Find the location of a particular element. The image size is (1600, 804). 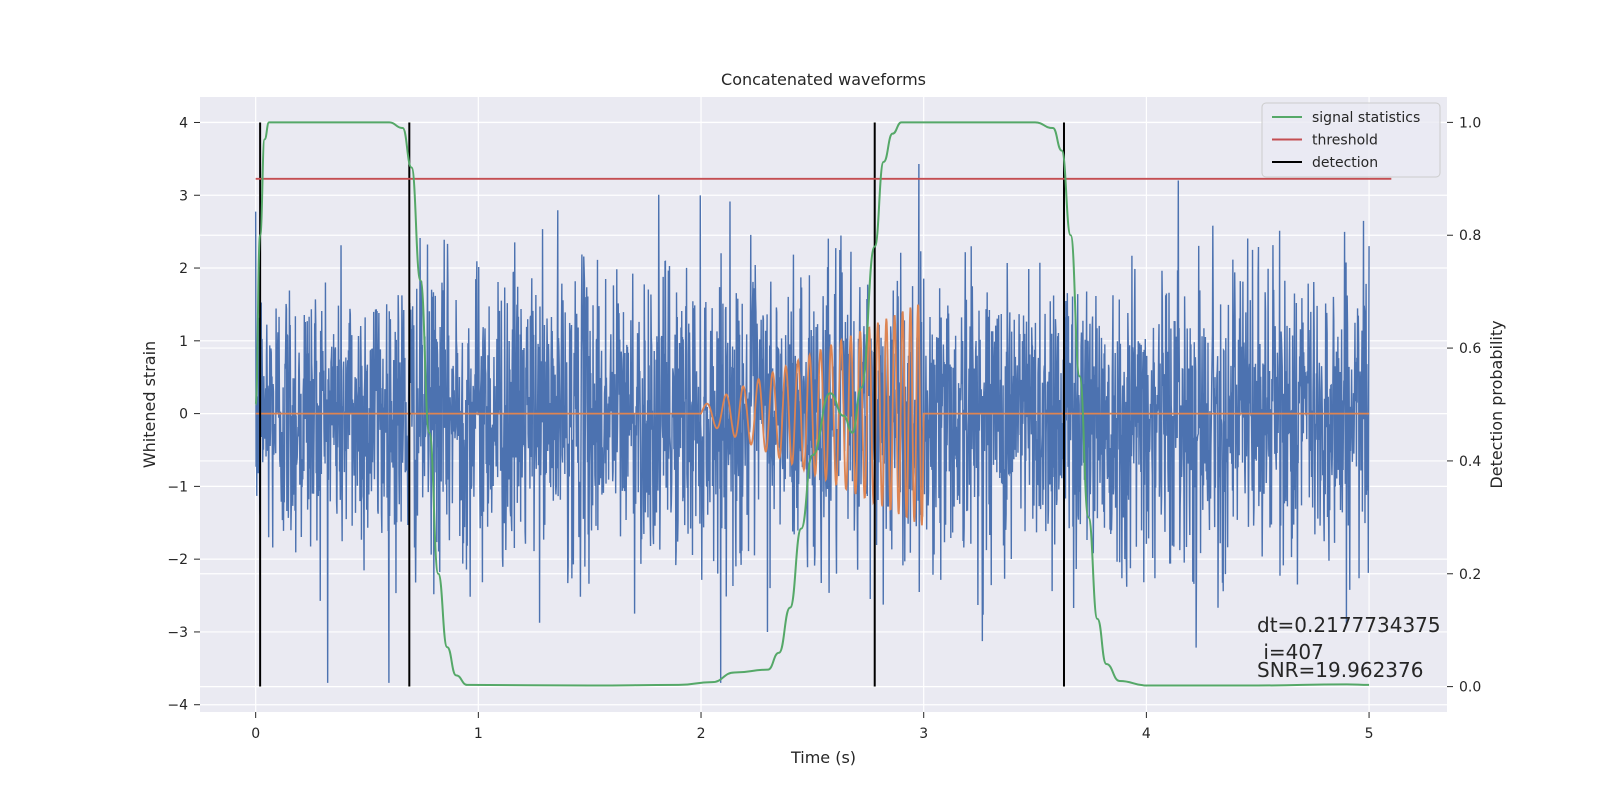

y2-tick-label: 0.0 is located at coordinates (1470, 688).